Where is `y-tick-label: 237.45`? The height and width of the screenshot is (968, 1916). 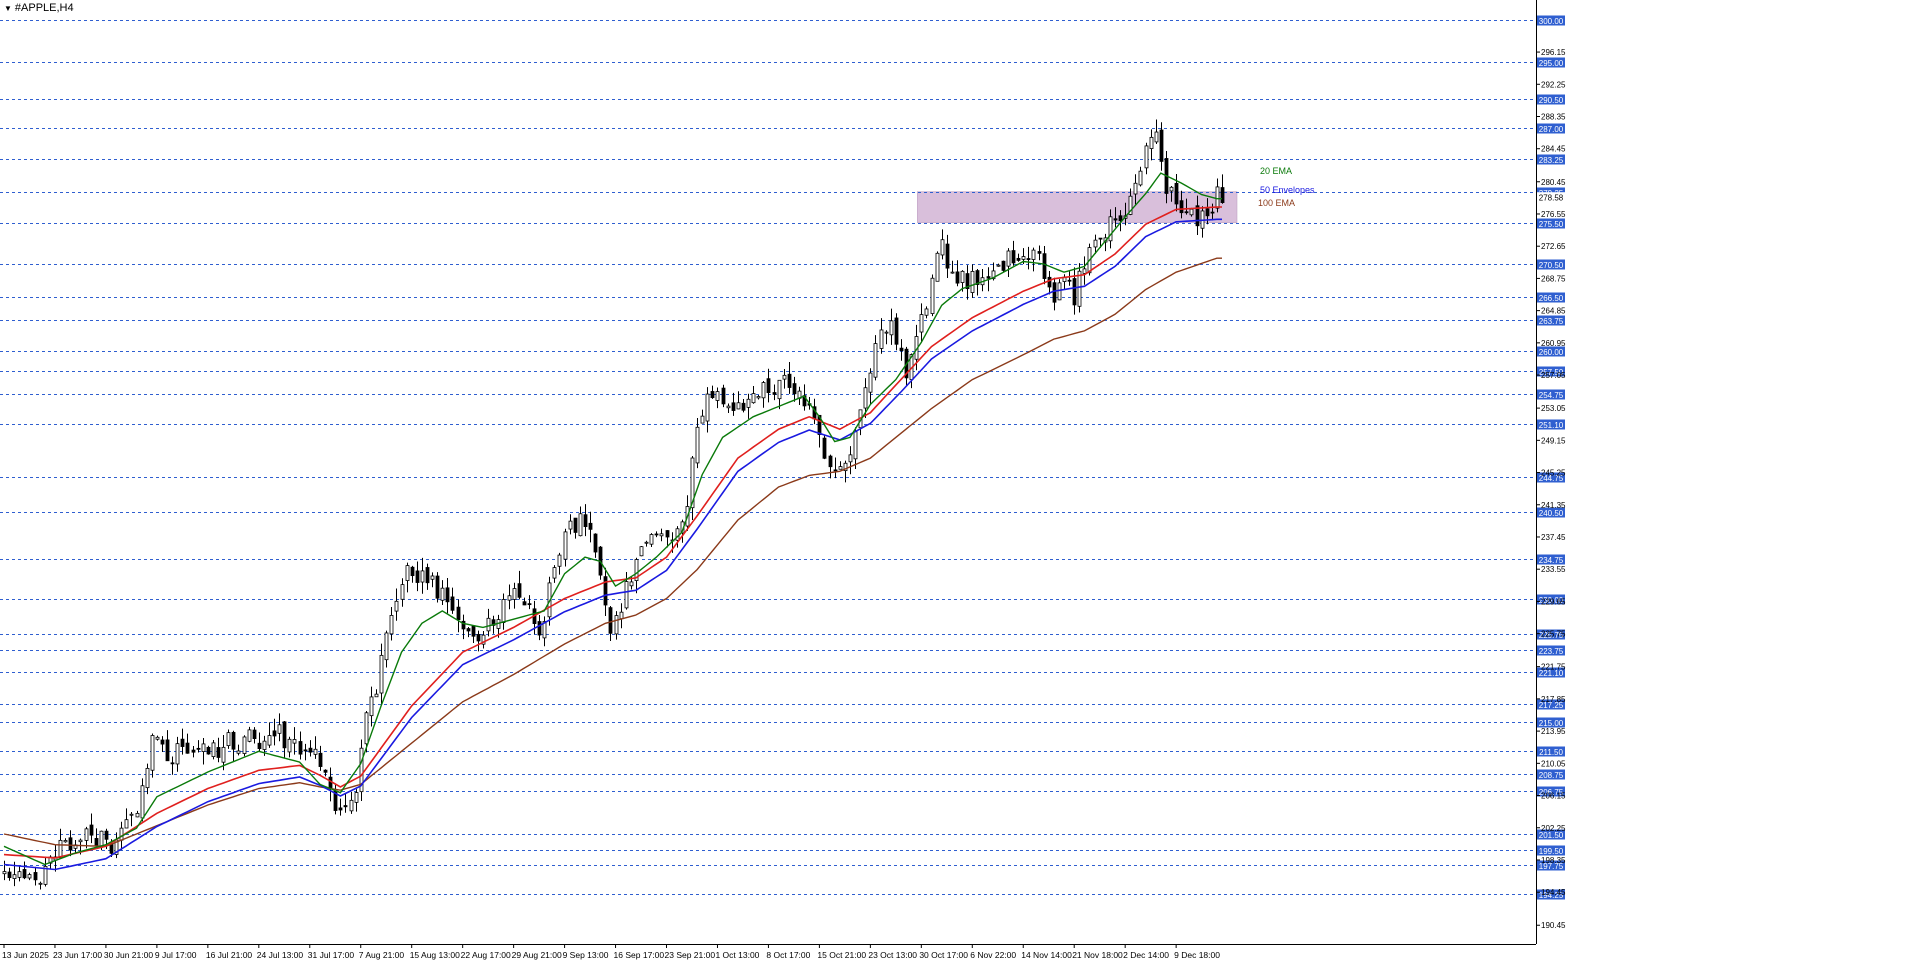 y-tick-label: 237.45 is located at coordinates (1553, 537).